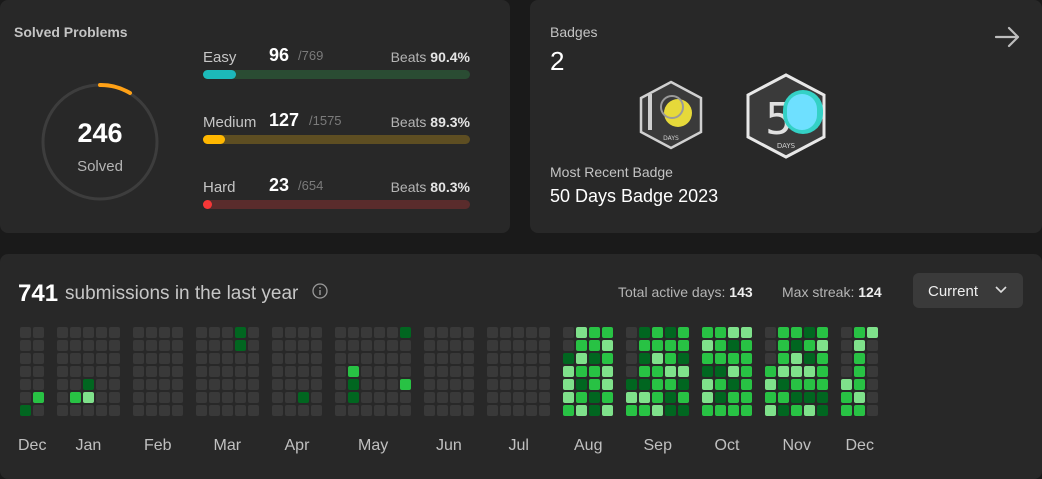 This screenshot has height=479, width=1042. What do you see at coordinates (320, 291) in the screenshot?
I see `info-icon` at bounding box center [320, 291].